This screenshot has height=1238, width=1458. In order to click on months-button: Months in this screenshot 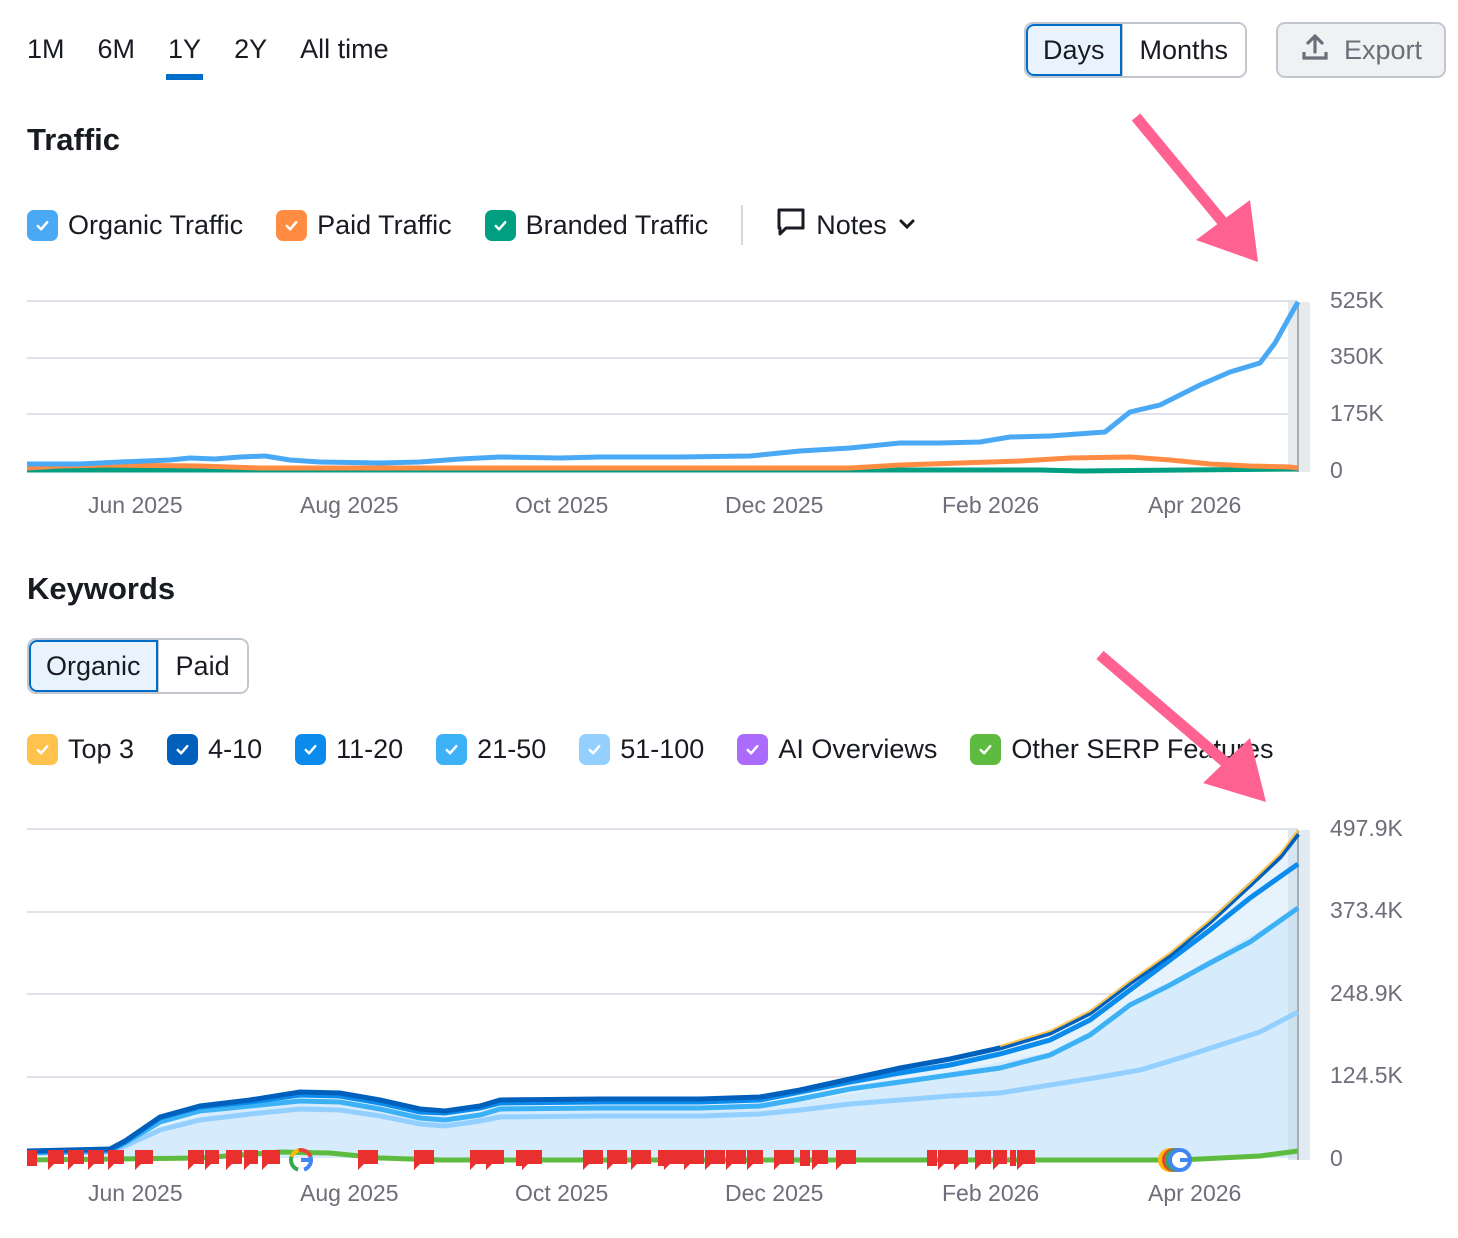, I will do `click(1183, 50)`.